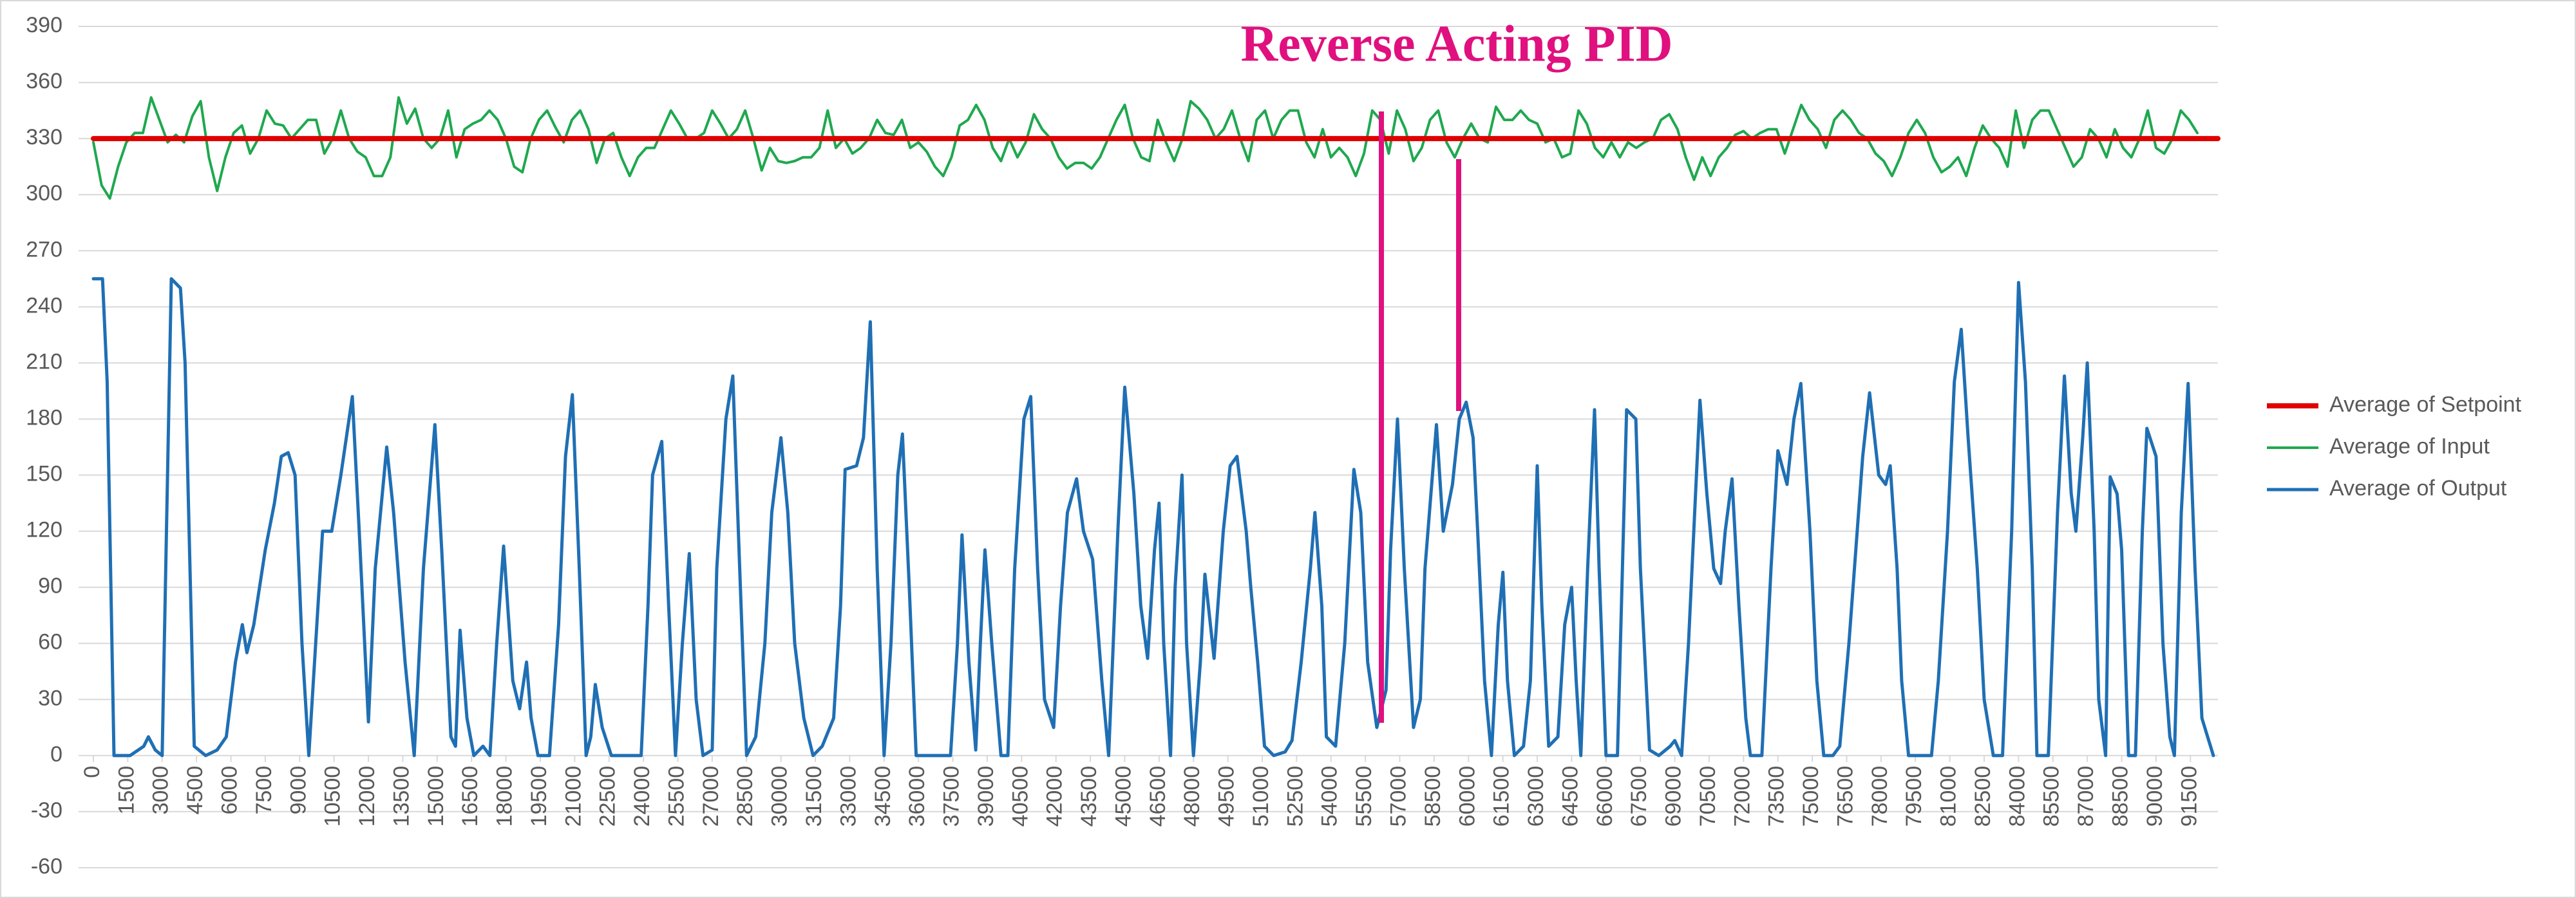  What do you see at coordinates (1742, 796) in the screenshot?
I see `x-tick-label: 72000` at bounding box center [1742, 796].